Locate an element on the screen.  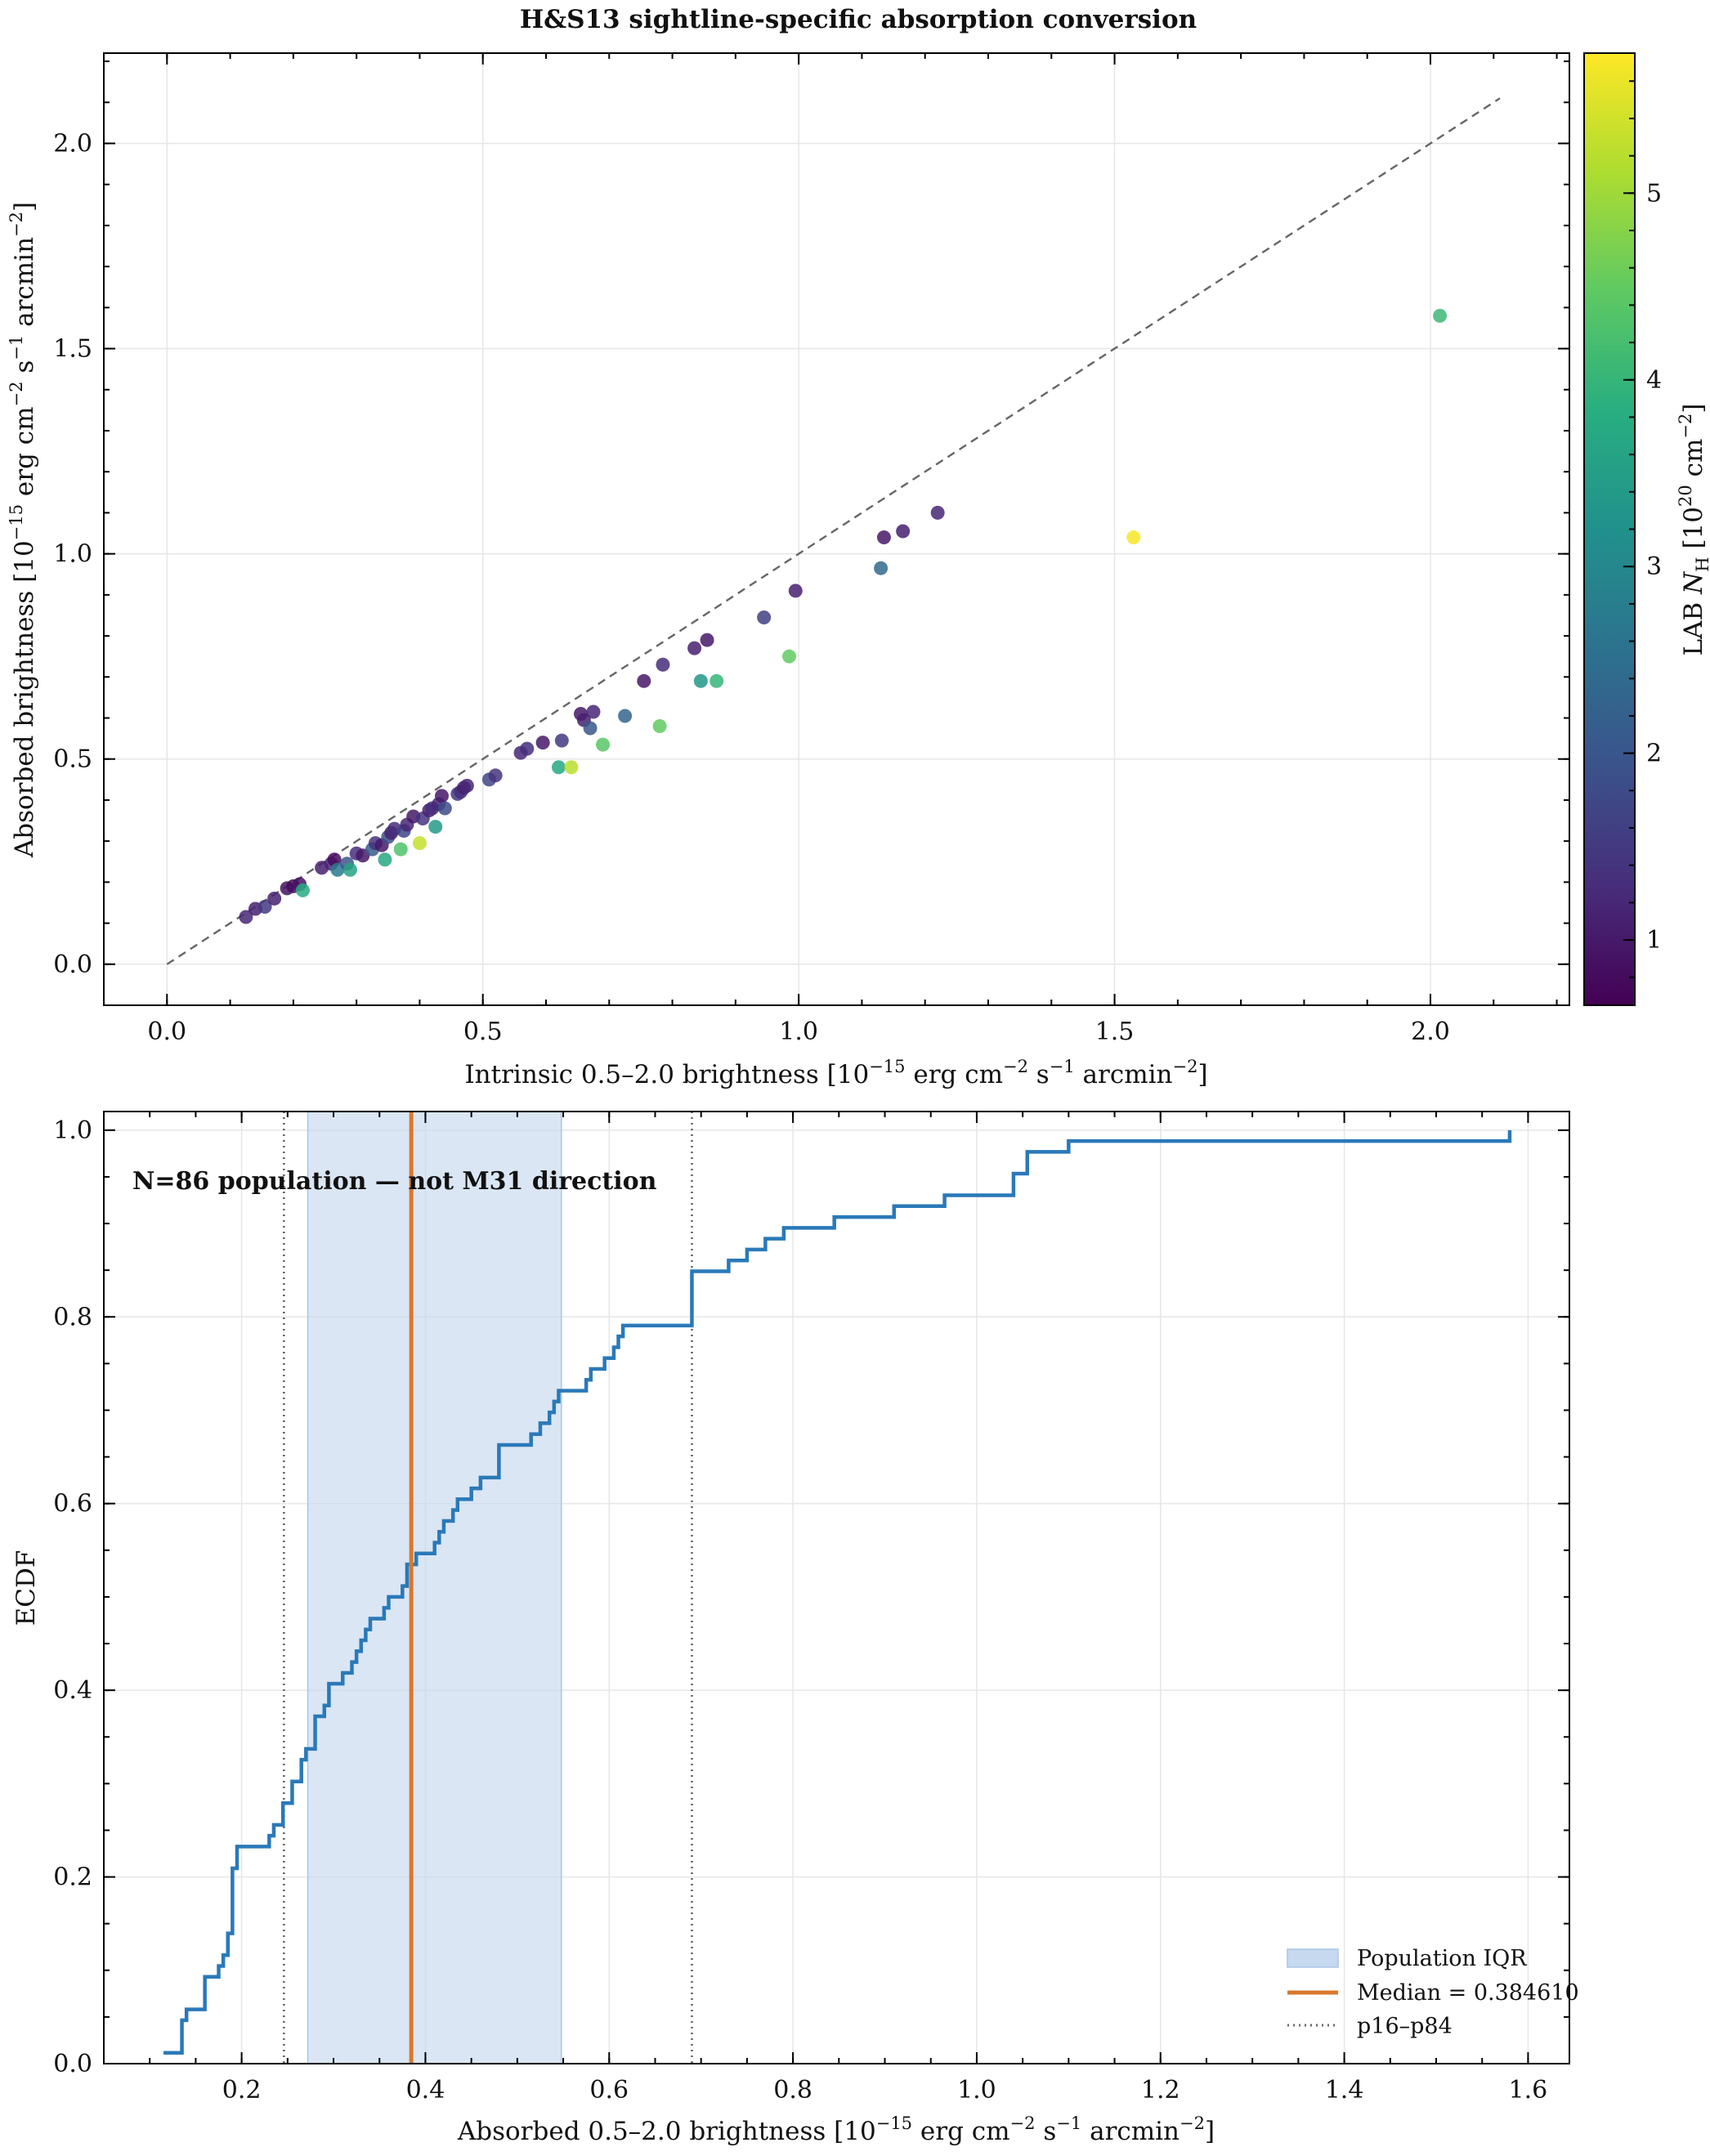
legend-swatch-iqr is located at coordinates (1313, 1958).